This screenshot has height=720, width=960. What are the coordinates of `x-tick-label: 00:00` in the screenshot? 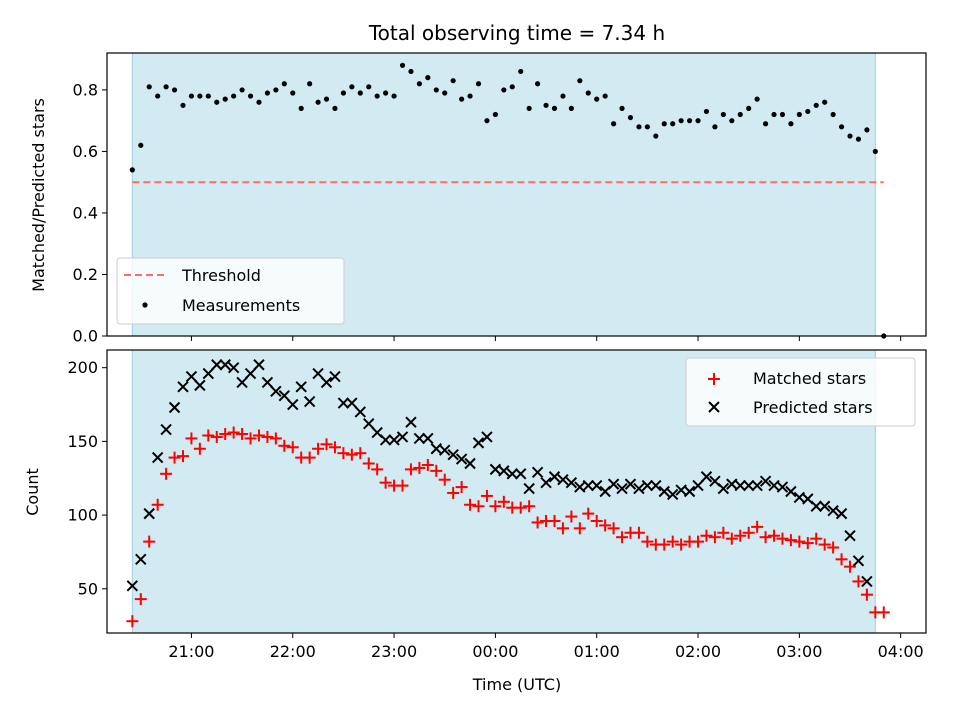 It's located at (495, 651).